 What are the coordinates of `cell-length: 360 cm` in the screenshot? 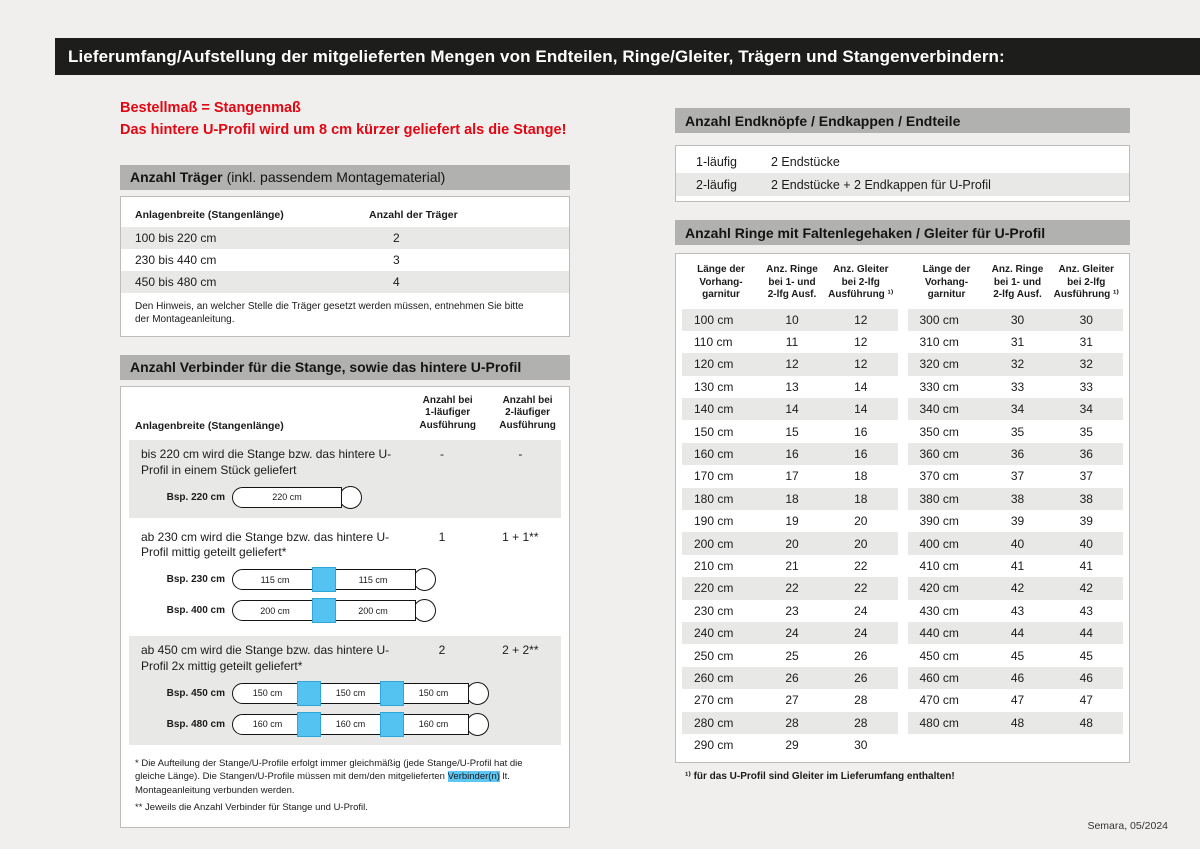 It's located at (939, 454).